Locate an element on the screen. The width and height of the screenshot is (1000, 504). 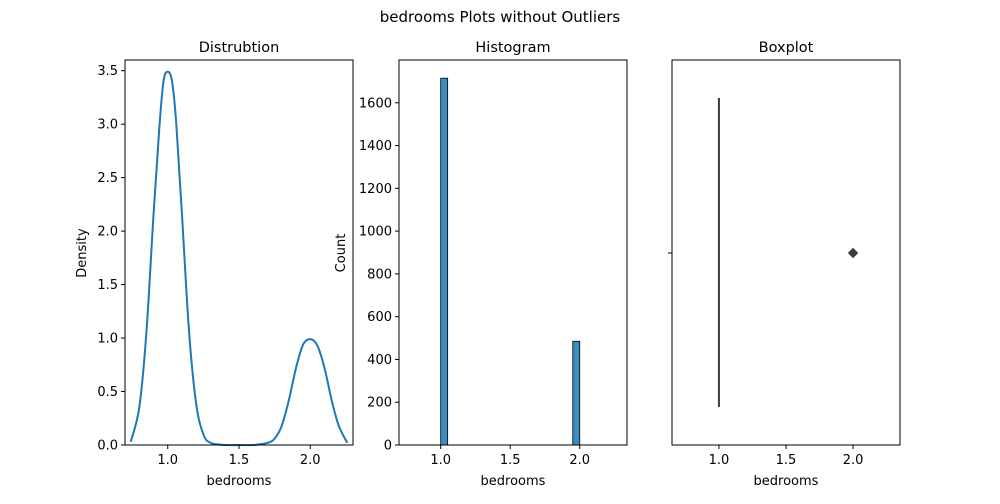
histogram-y-tick-label: 200 is located at coordinates (379, 403).